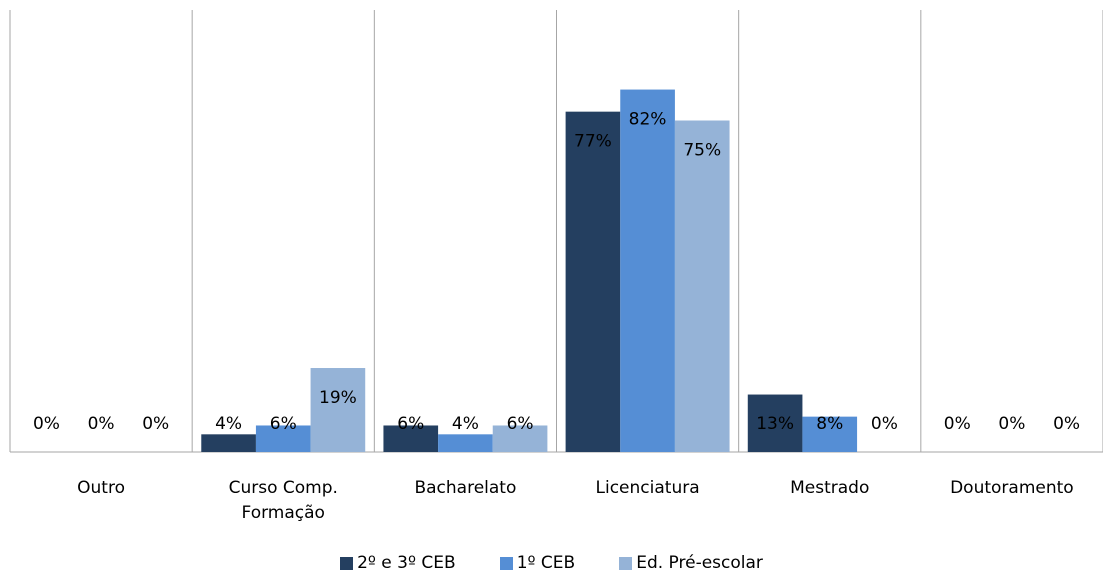 This screenshot has height=580, width=1103. What do you see at coordinates (465, 488) in the screenshot?
I see `x-tick-label: Bacharelato` at bounding box center [465, 488].